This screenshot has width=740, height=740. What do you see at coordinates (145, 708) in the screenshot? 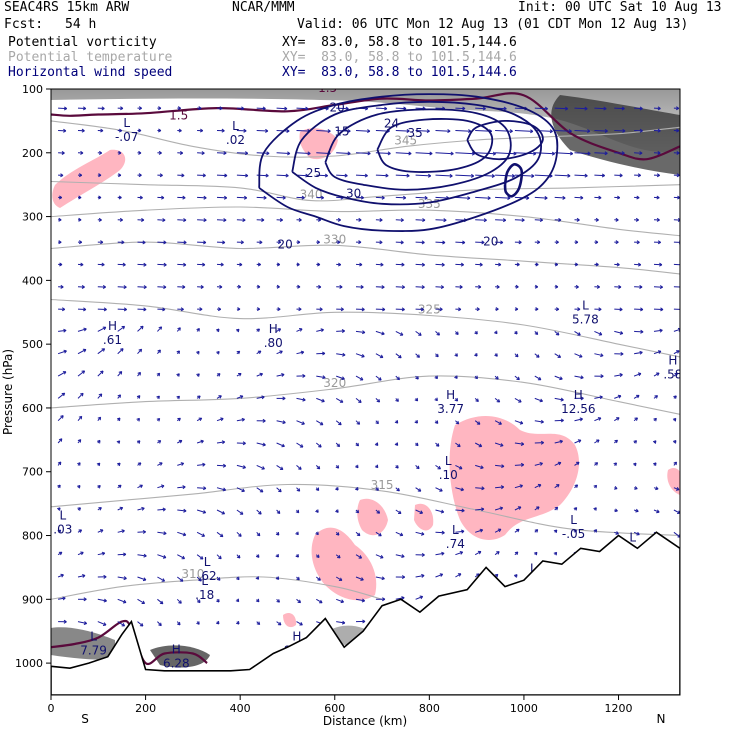
I see `x-tick-label: 200` at bounding box center [145, 708].